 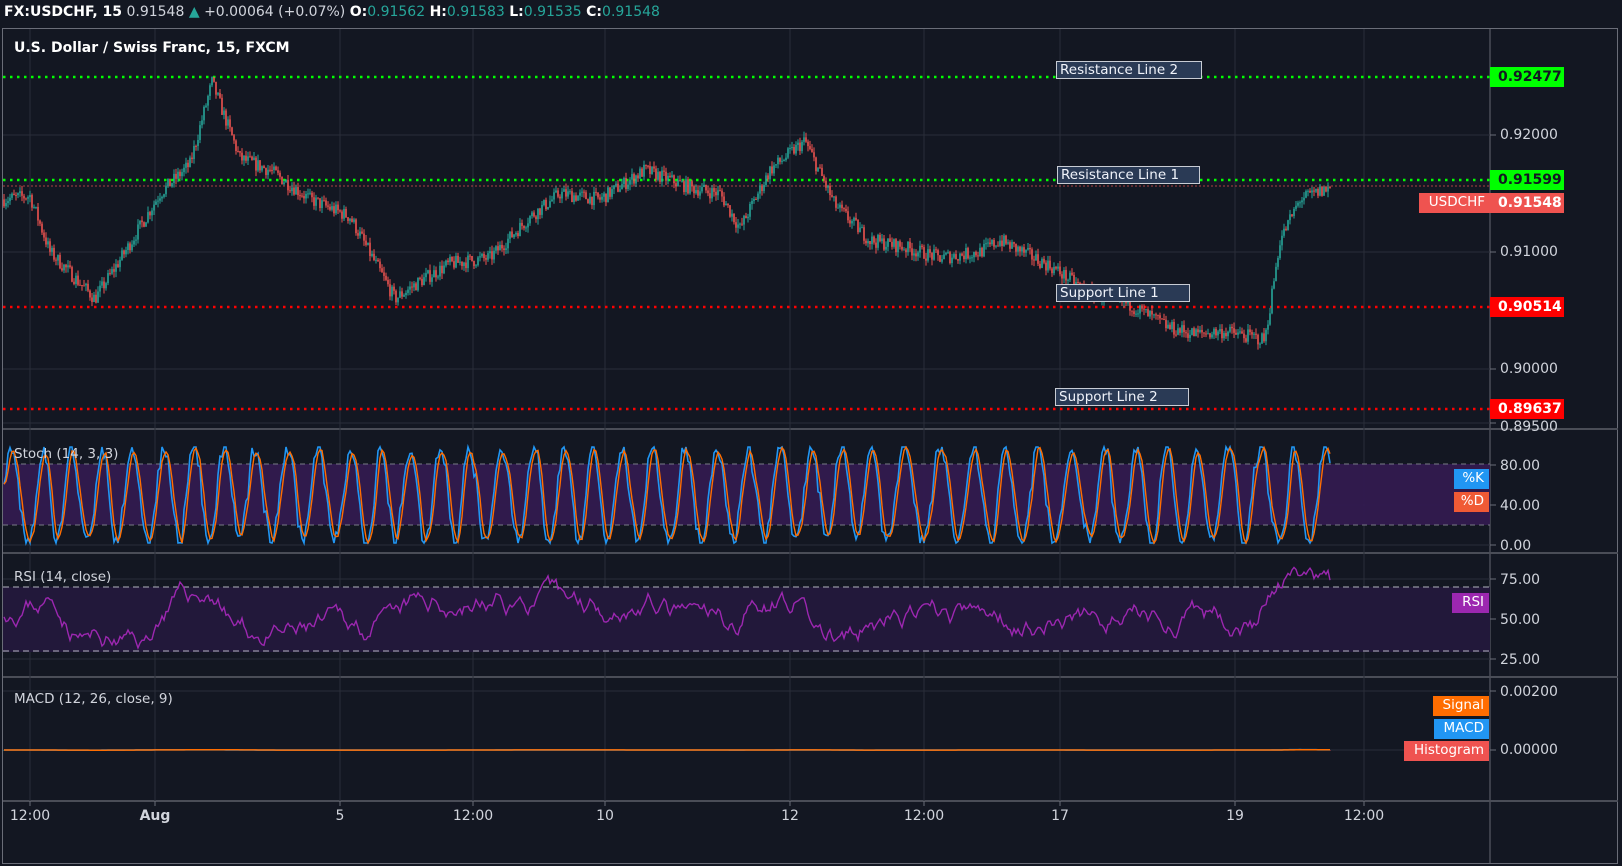 What do you see at coordinates (1461, 729) in the screenshot?
I see `macd-legend: MACD` at bounding box center [1461, 729].